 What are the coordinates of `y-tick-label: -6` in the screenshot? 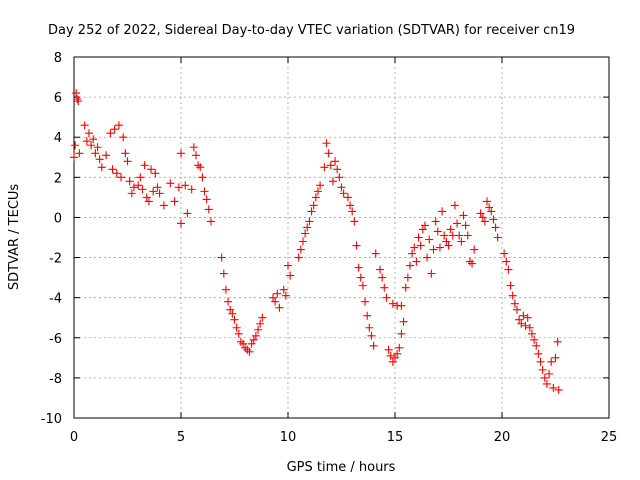 It's located at (55, 339).